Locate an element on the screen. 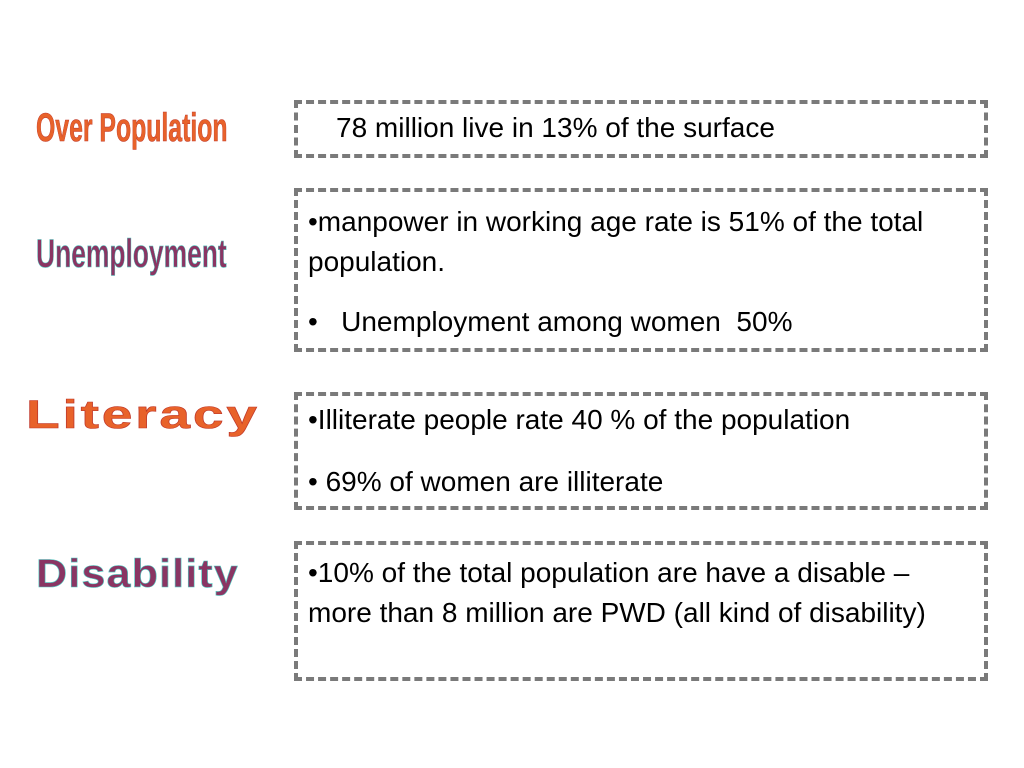 Image resolution: width=1024 pixels, height=768 pixels. label-disability: Disability is located at coordinates (137, 574).